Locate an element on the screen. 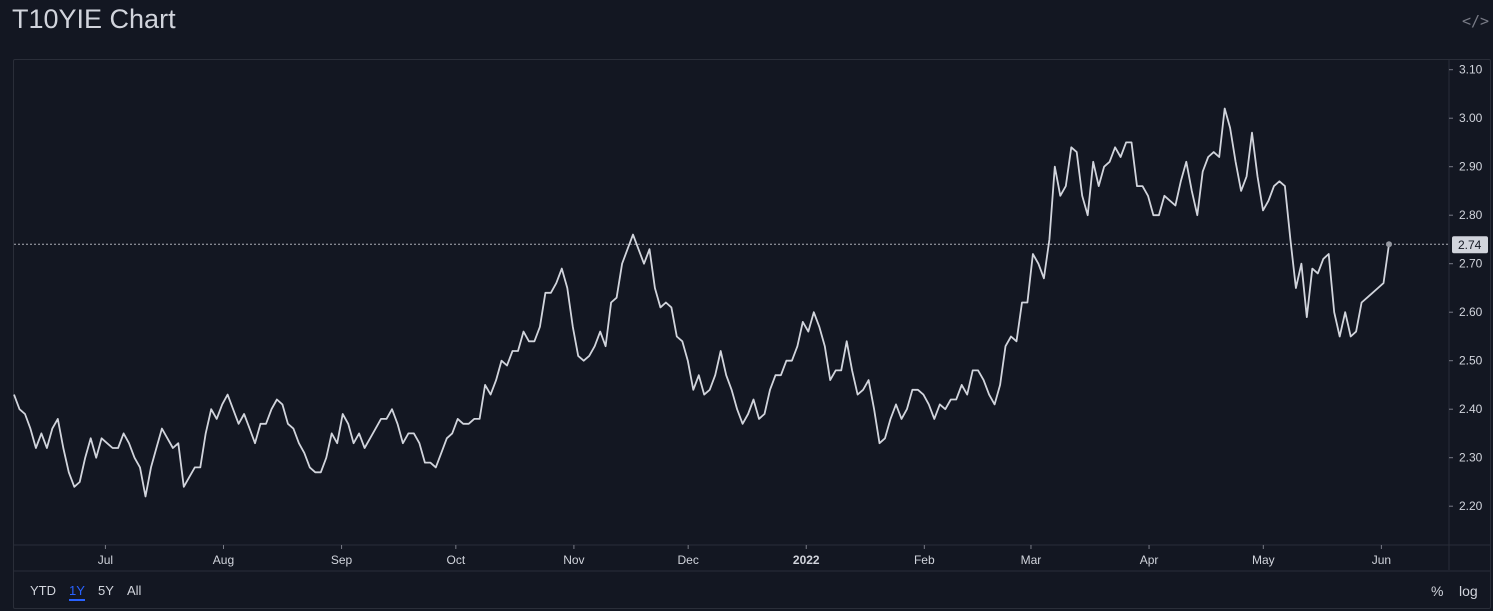 The image size is (1493, 611). x-tick-label: Dec is located at coordinates (687, 560).